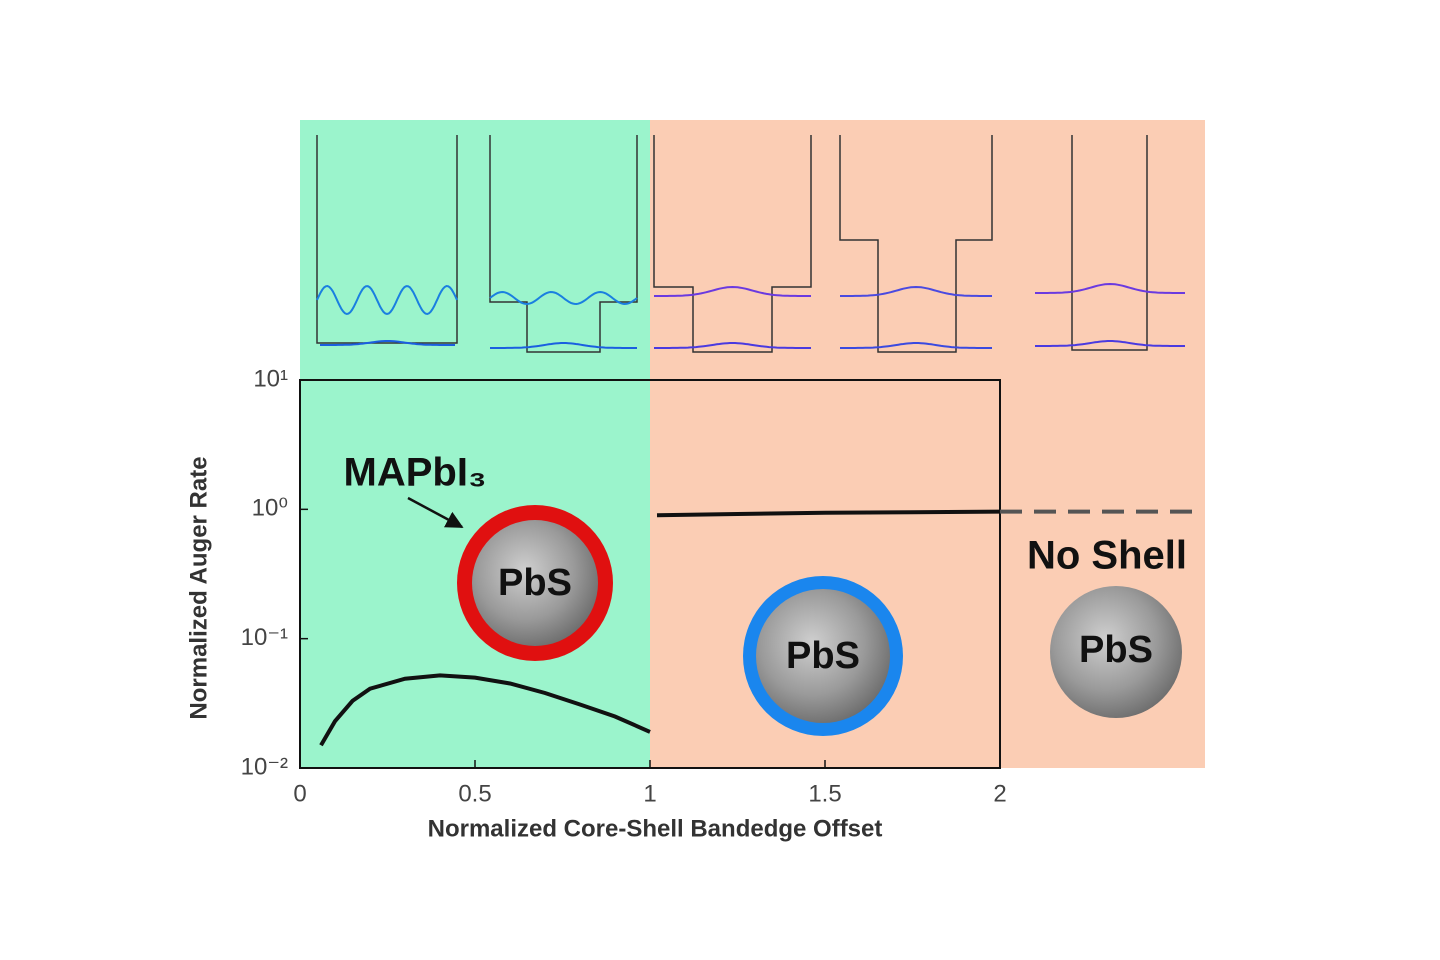 The height and width of the screenshot is (960, 1440). I want to click on x-tick-label: 0, so click(299, 793).